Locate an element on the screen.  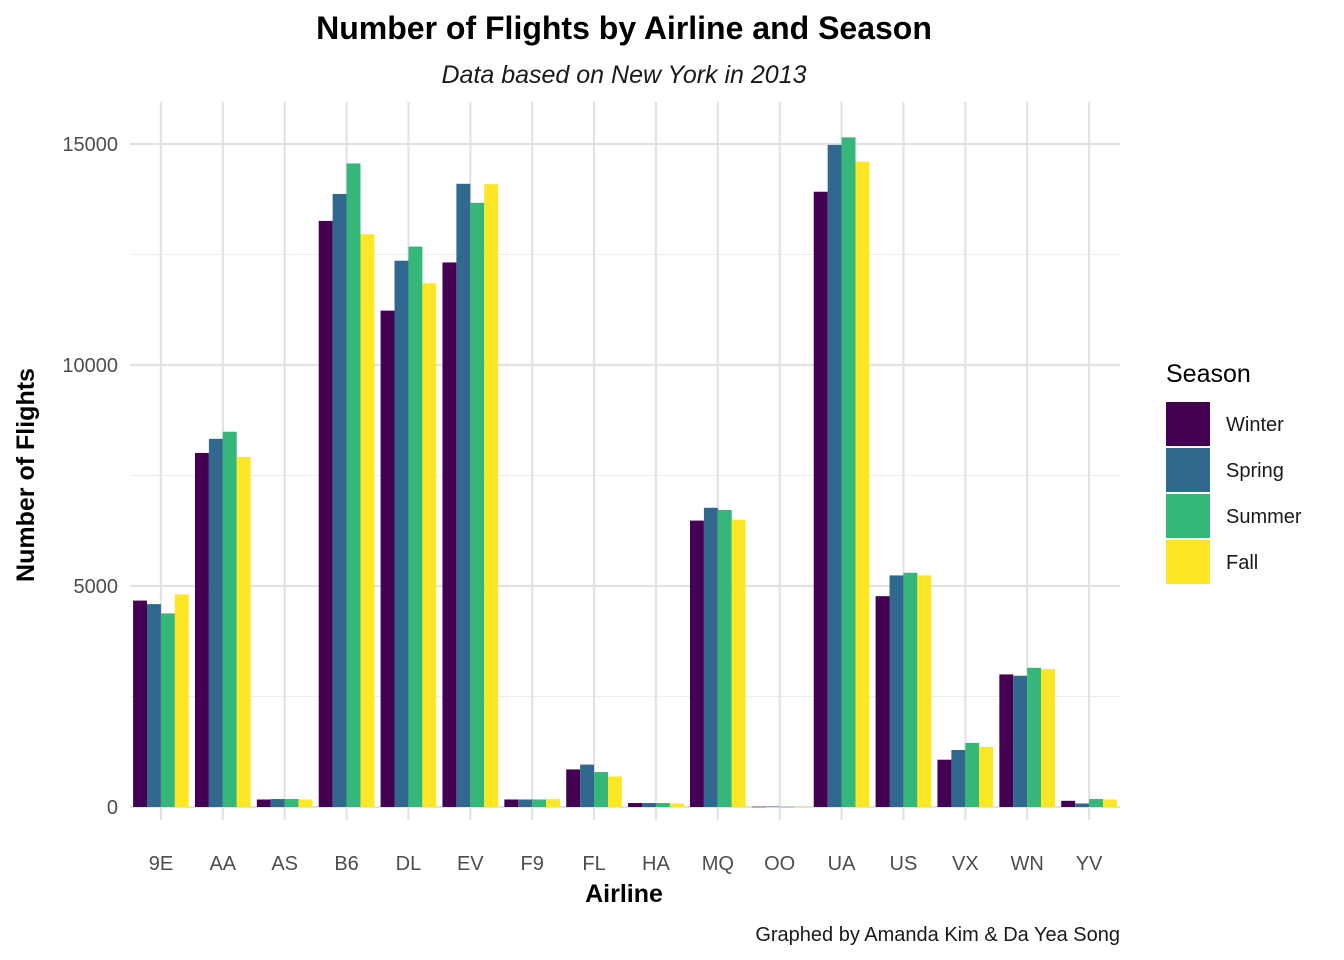
y-tick-label: 0 is located at coordinates (112, 808).